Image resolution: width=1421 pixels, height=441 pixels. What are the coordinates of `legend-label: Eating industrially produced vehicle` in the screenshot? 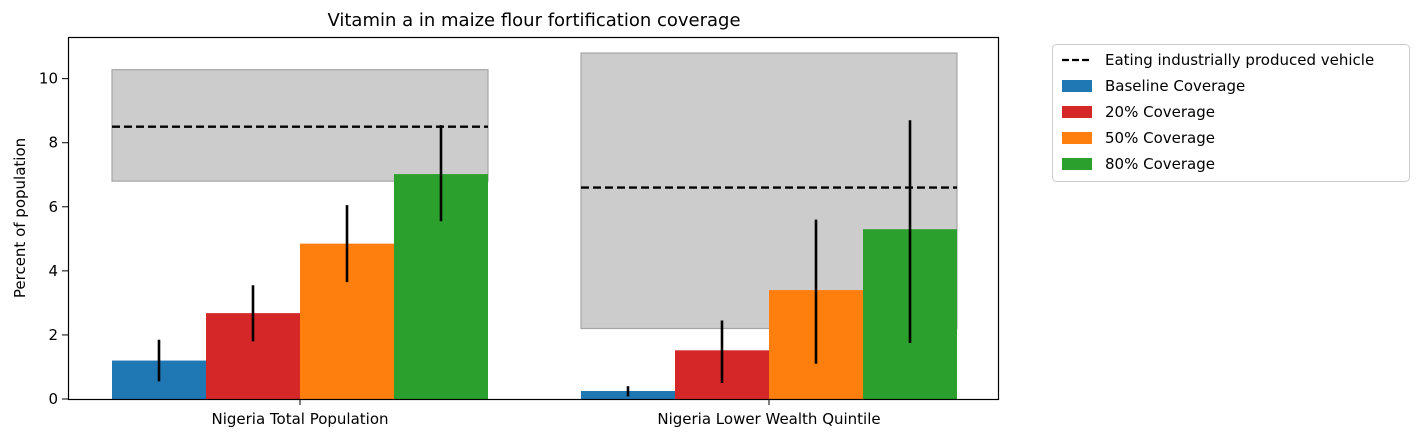 It's located at (1239, 60).